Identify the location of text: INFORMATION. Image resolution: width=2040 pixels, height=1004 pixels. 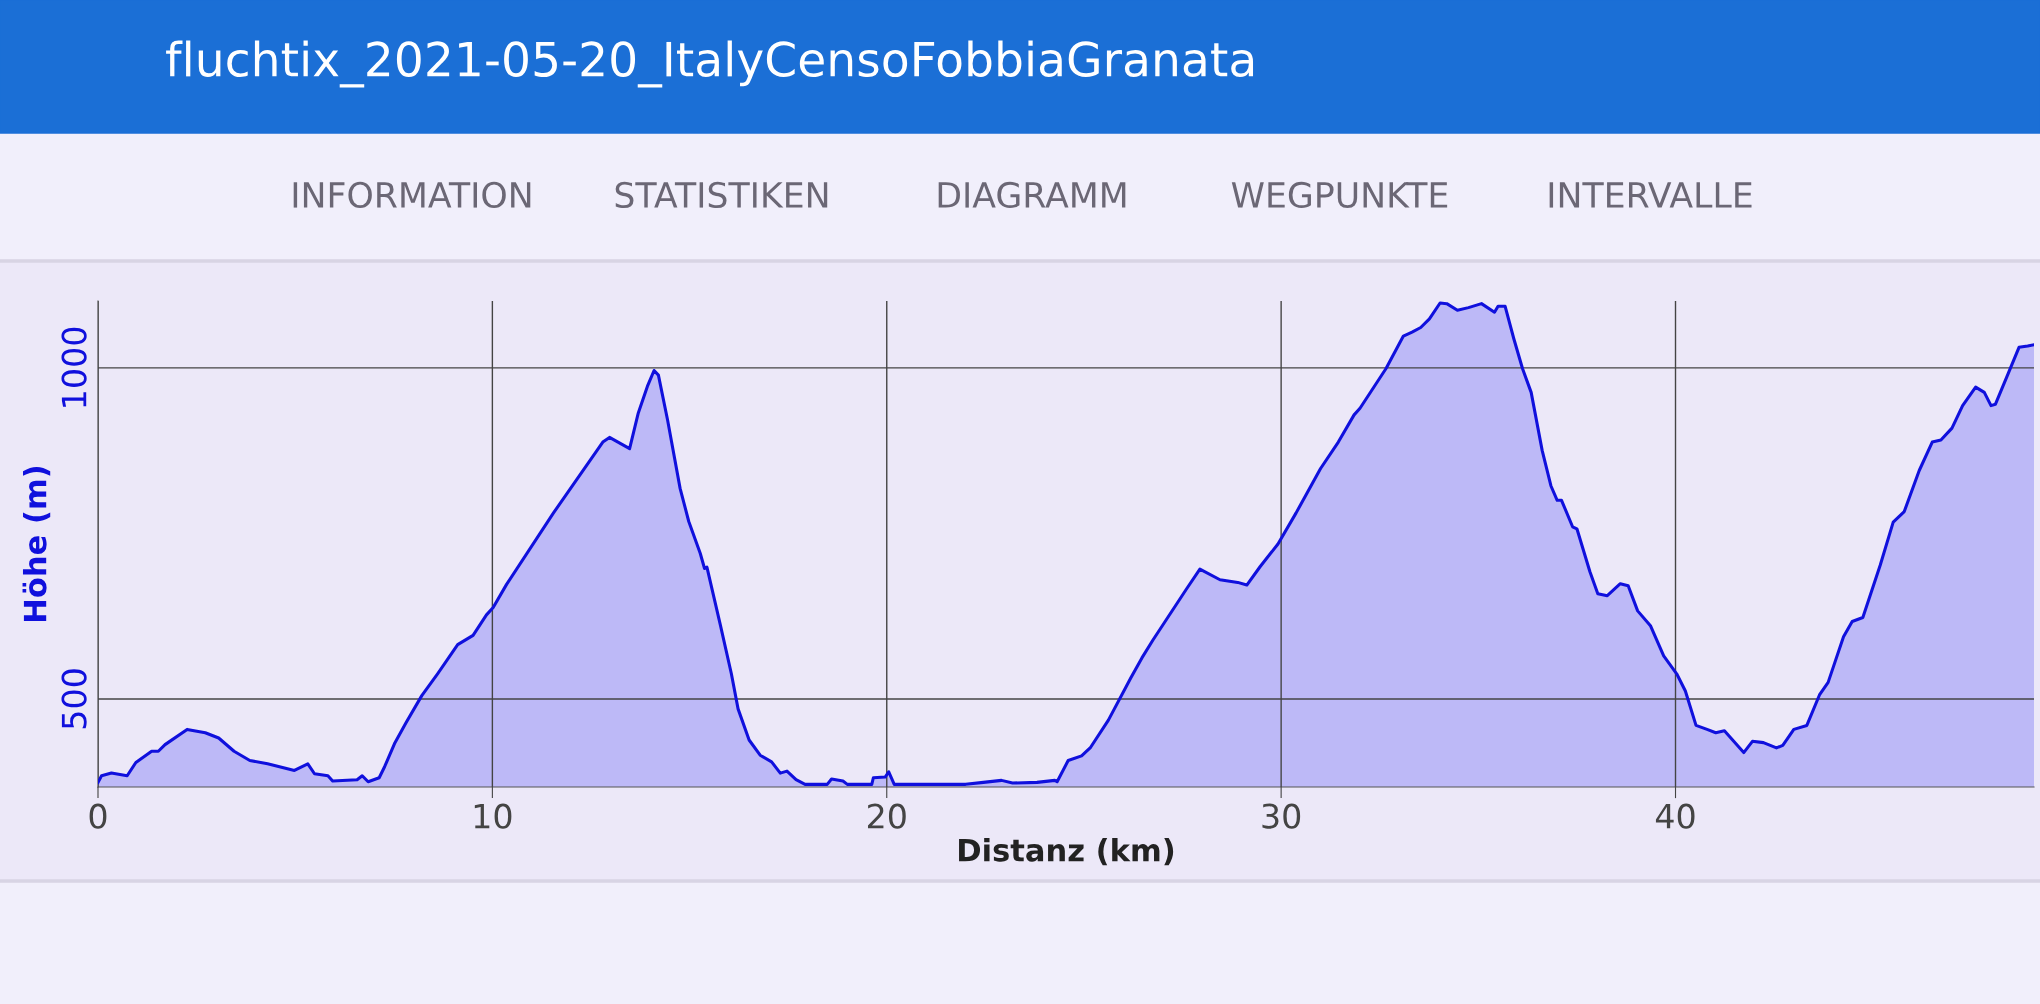
(412, 195).